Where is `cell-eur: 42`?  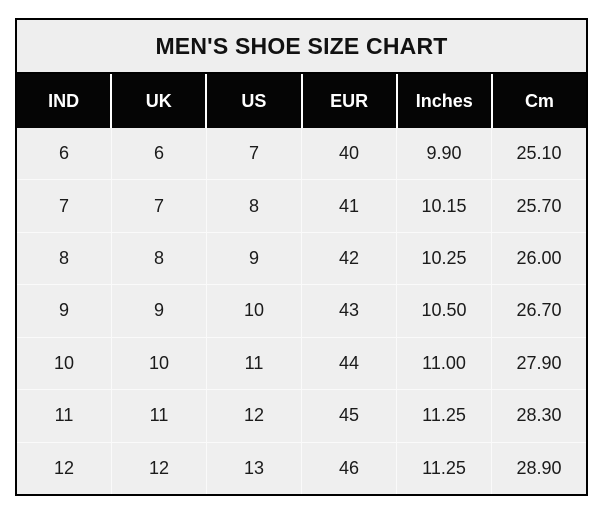
cell-eur: 42 is located at coordinates (349, 258).